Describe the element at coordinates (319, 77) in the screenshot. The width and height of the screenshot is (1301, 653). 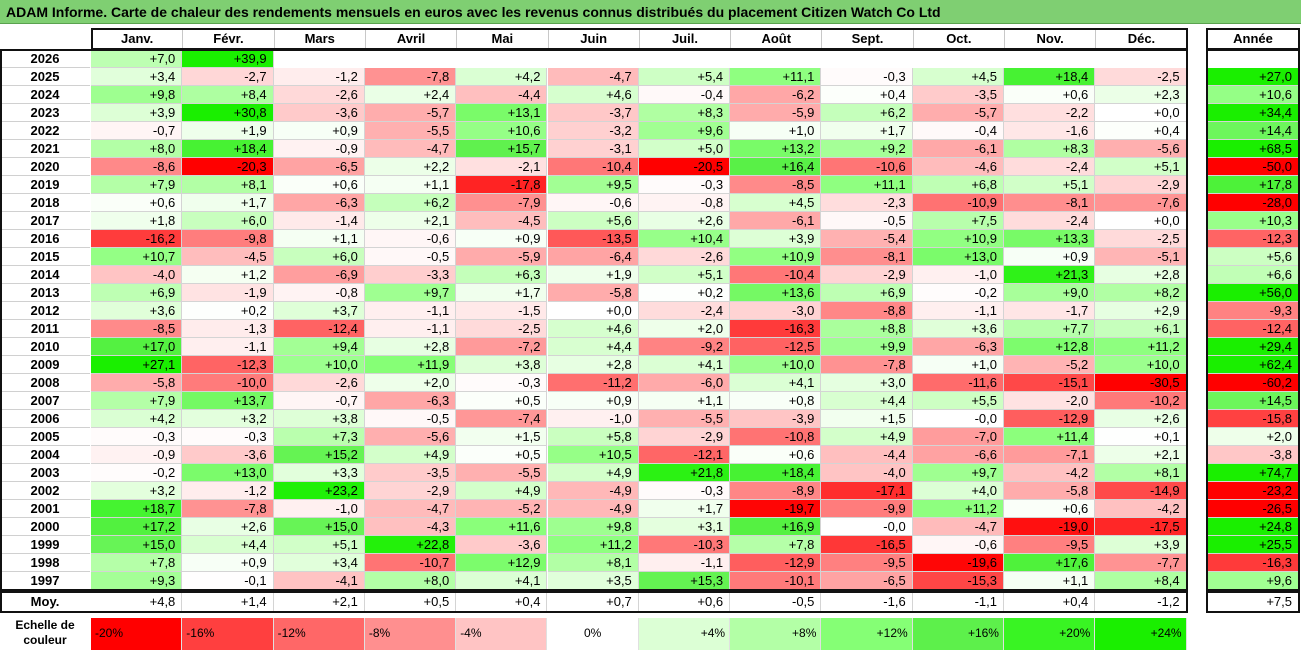
I see `heatmap-cell: -1,2` at that location.